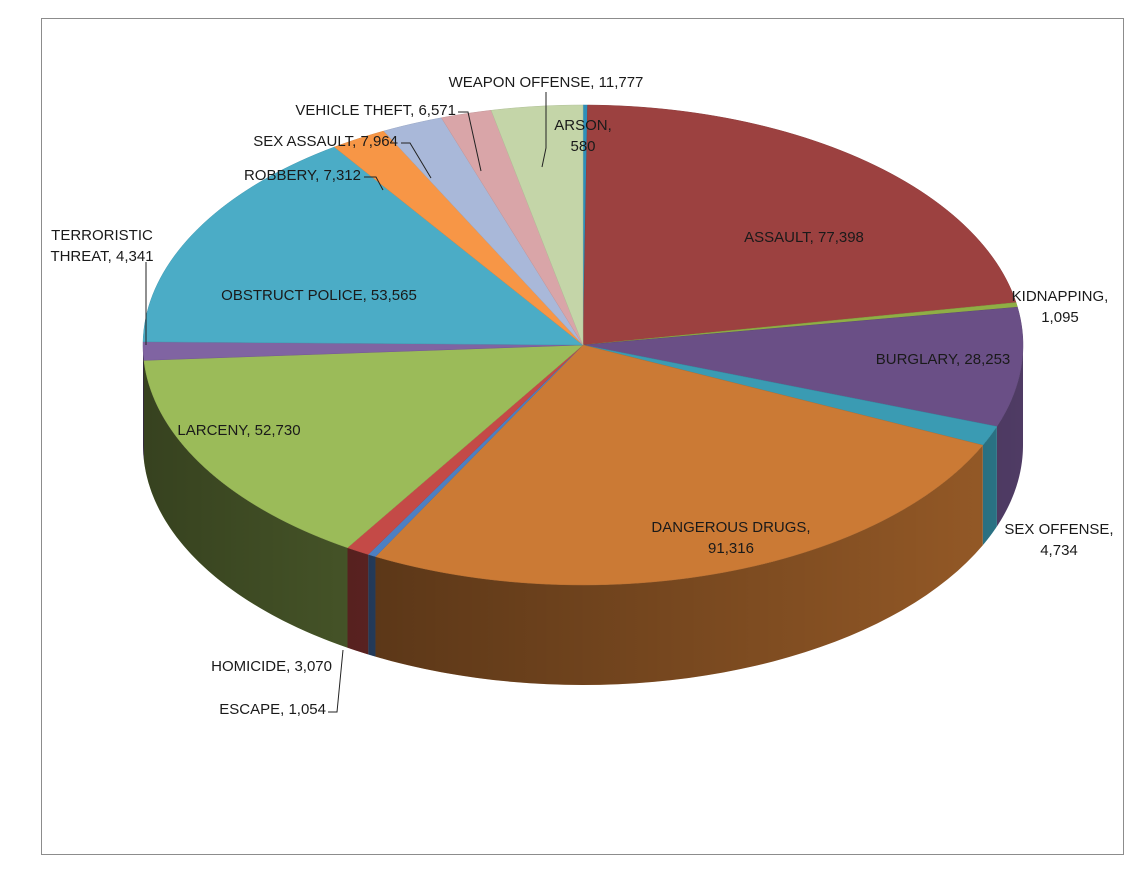 Image resolution: width=1145 pixels, height=873 pixels. What do you see at coordinates (582, 146) in the screenshot?
I see `data-label-line: 580` at bounding box center [582, 146].